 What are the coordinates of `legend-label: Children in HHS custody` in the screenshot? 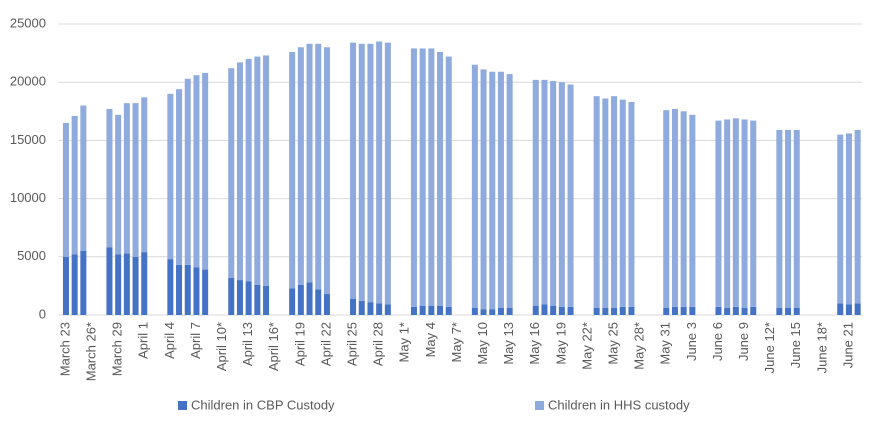 It's located at (619, 404).